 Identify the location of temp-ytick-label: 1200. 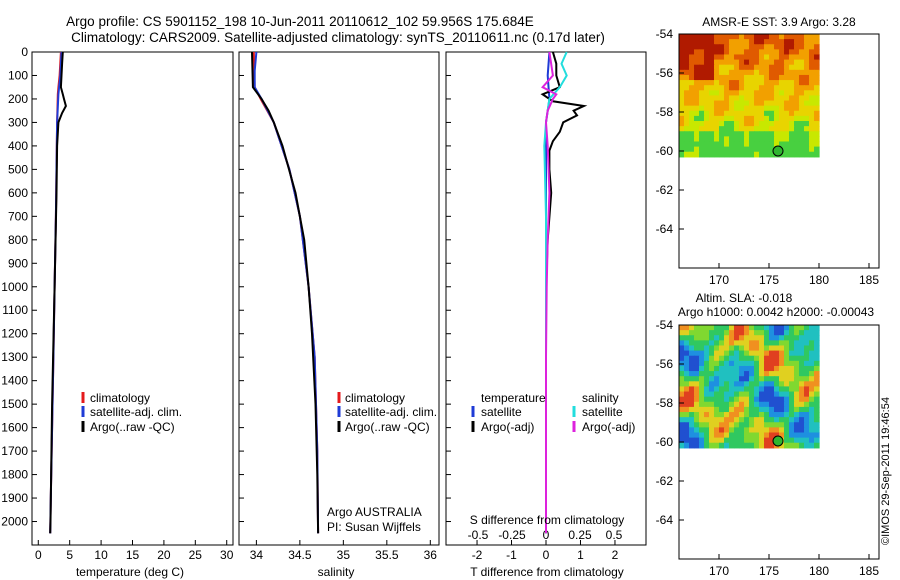
(14, 334).